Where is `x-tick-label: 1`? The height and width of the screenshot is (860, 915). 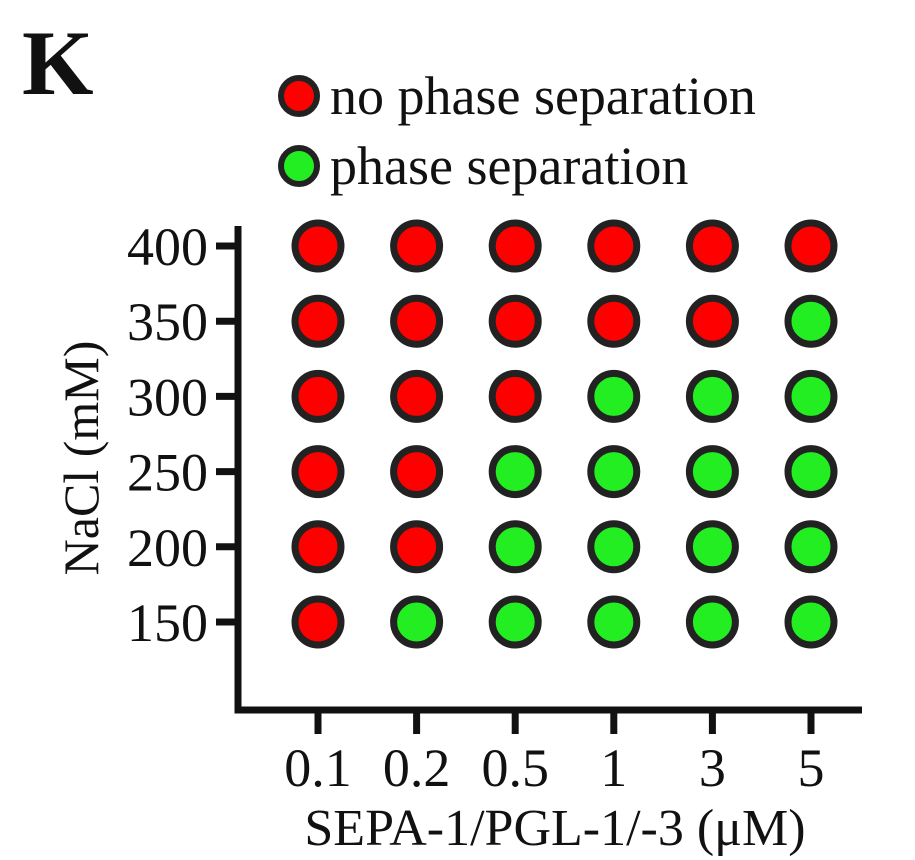 x-tick-label: 1 is located at coordinates (613, 768).